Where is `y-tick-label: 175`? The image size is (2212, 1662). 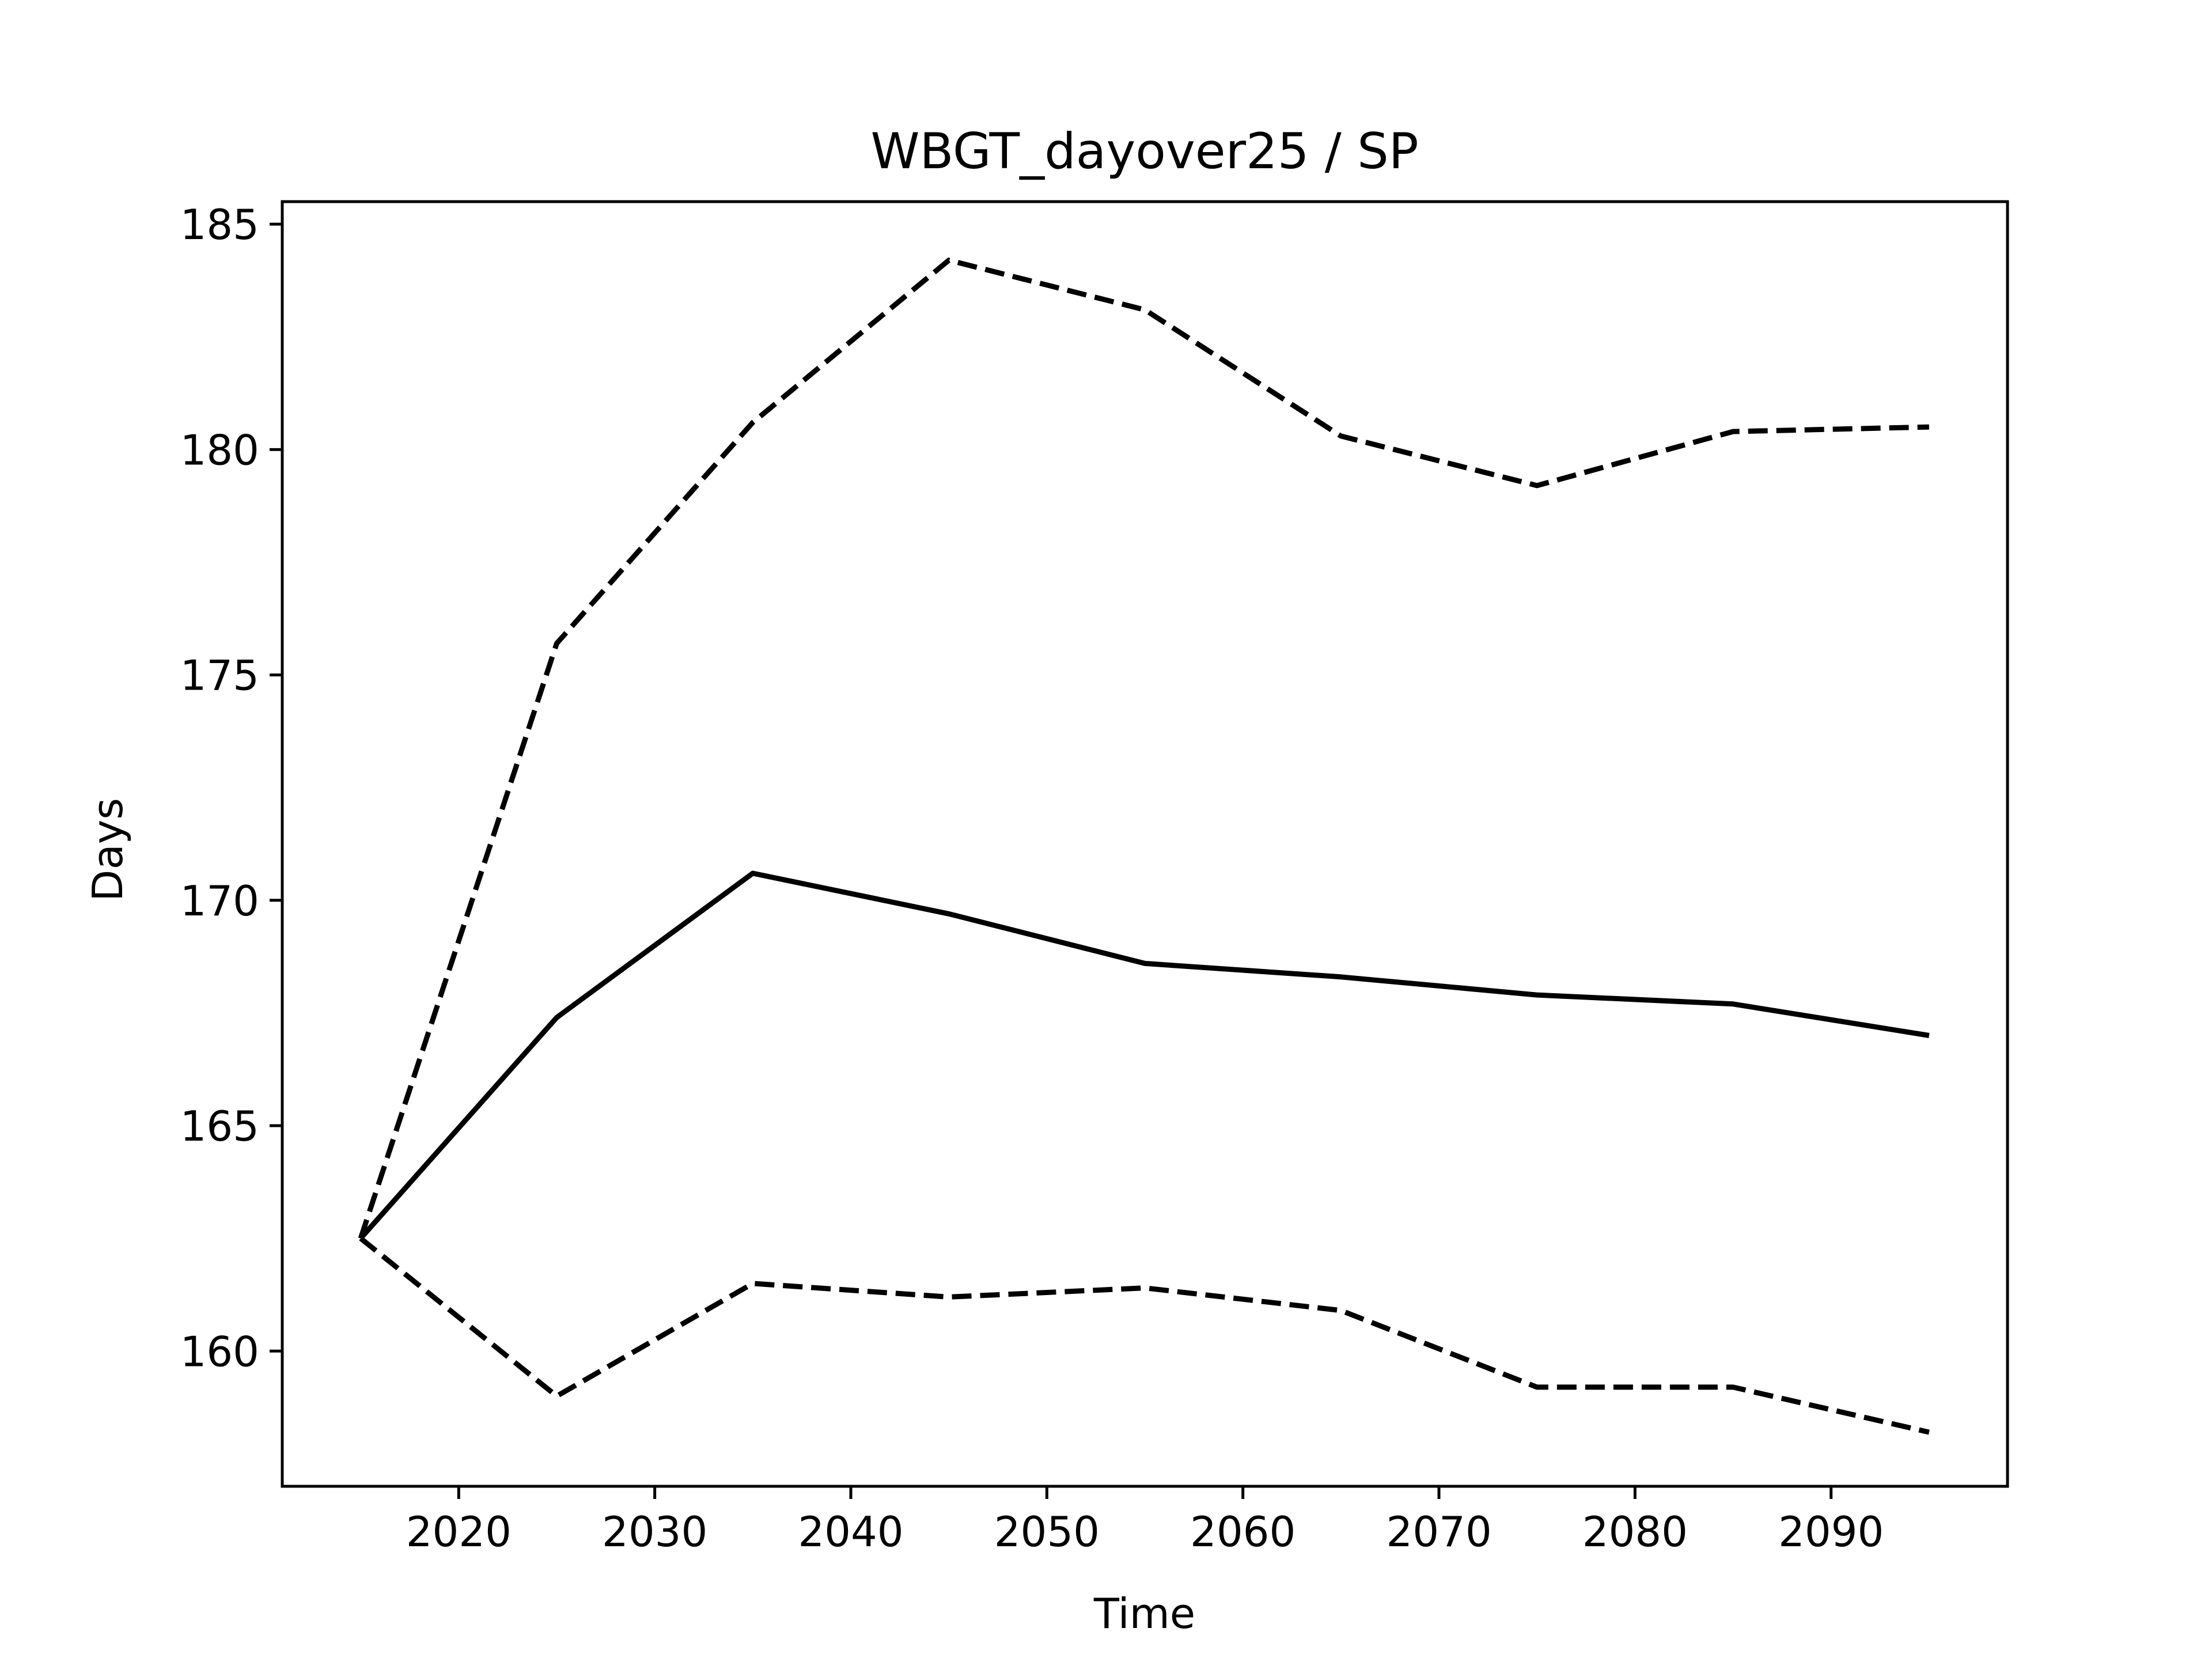 y-tick-label: 175 is located at coordinates (219, 676).